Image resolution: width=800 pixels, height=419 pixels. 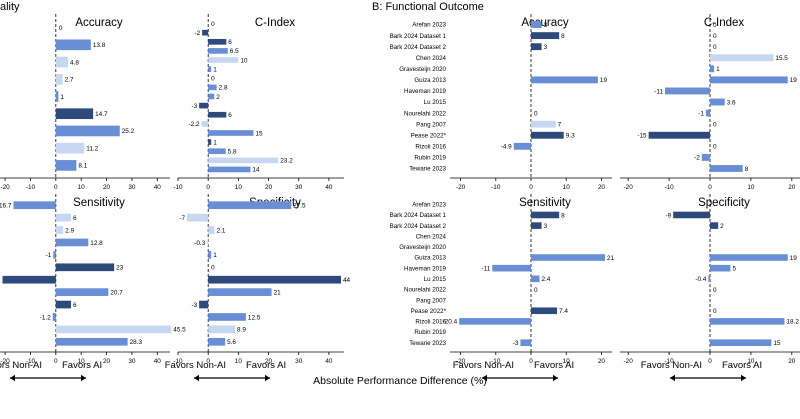 I want to click on data-label: 12.5, so click(x=254, y=317).